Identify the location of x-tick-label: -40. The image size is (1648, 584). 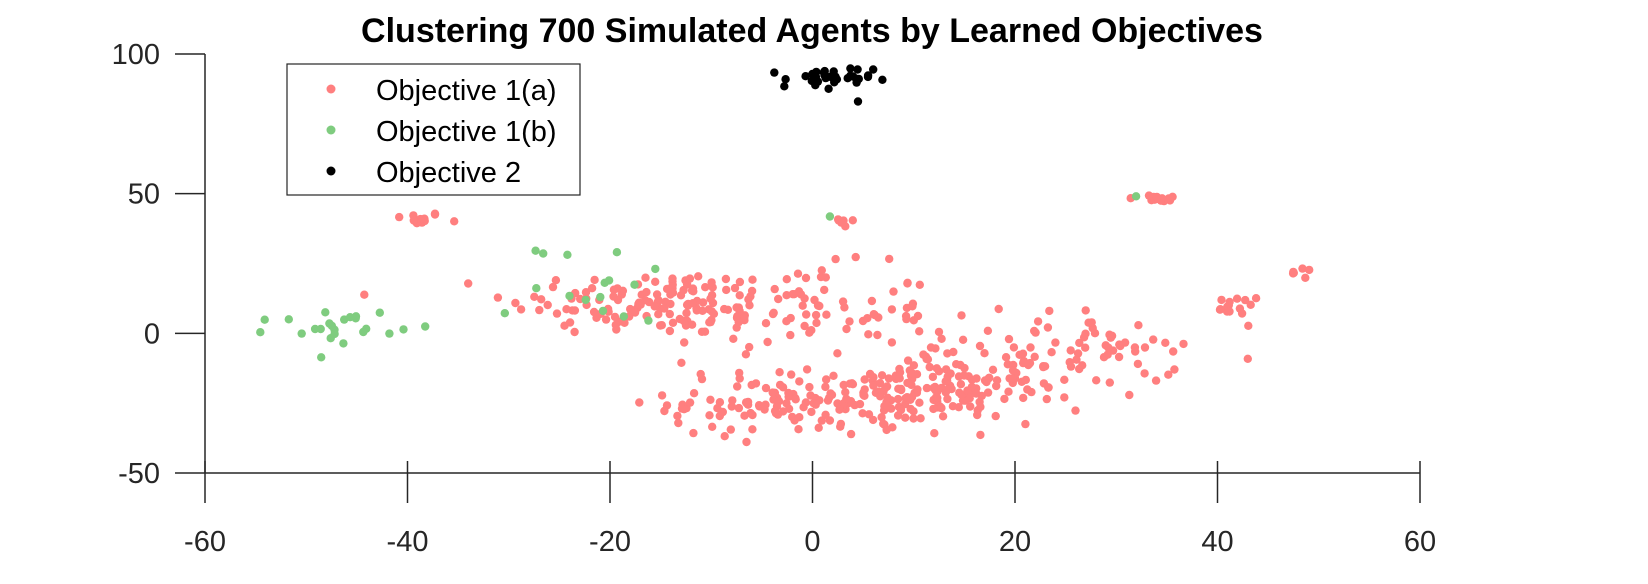
(408, 542).